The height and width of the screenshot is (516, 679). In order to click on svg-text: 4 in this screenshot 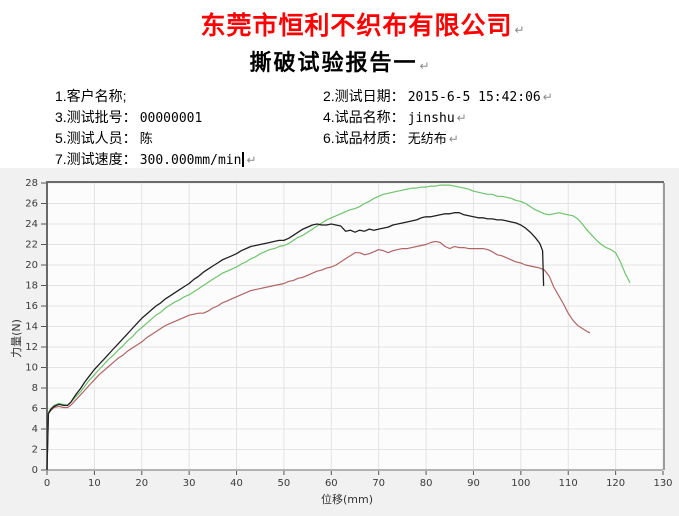, I will do `click(35, 429)`.